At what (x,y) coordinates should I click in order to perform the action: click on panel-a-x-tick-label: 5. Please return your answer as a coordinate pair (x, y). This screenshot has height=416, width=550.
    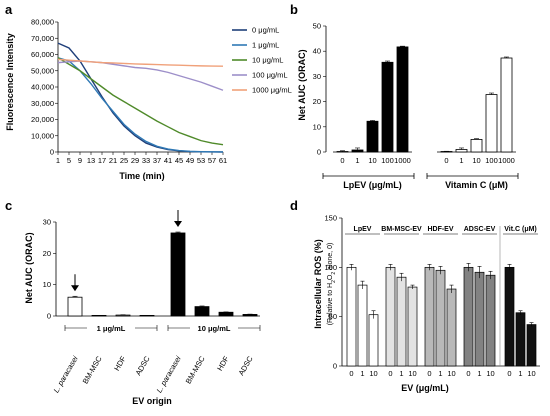
    Looking at the image, I should click on (69, 160).